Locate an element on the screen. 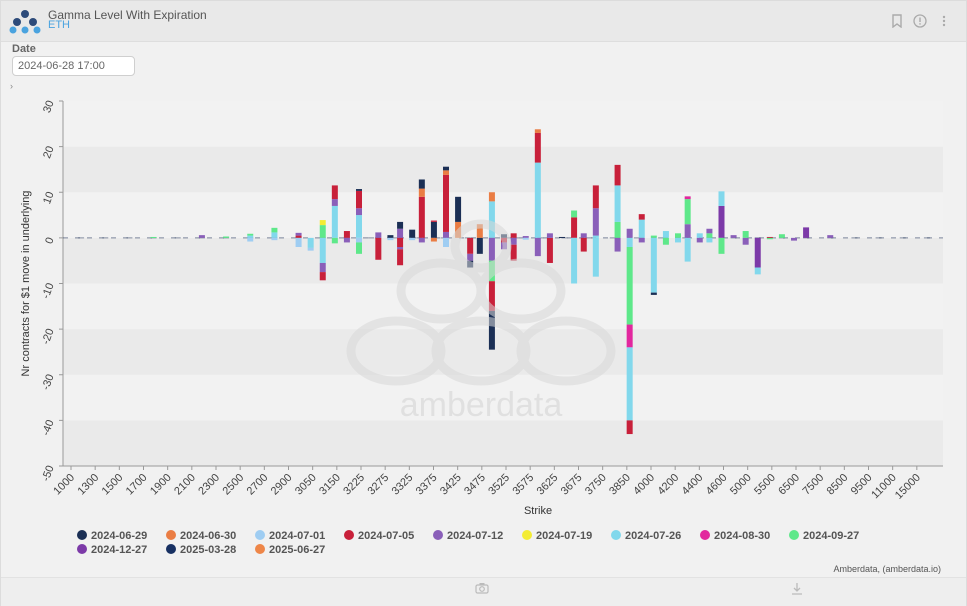  x-tick-label: 3325 is located at coordinates (403, 485).